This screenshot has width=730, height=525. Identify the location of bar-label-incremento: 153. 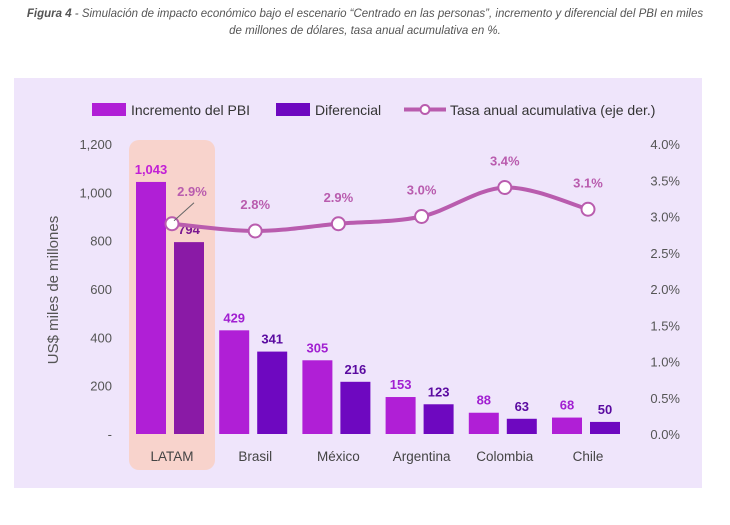
(401, 384).